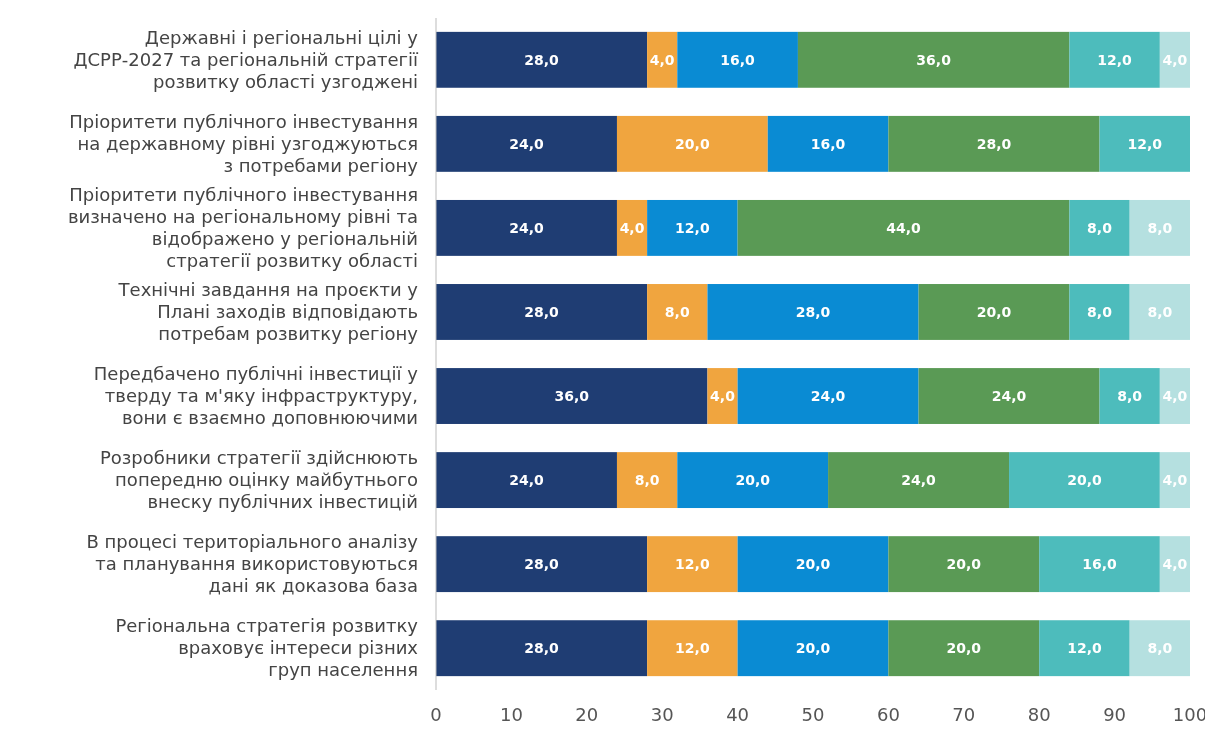 This screenshot has width=1205, height=731. Describe the element at coordinates (888, 714) in the screenshot. I see `x-tick-label: 60` at that location.